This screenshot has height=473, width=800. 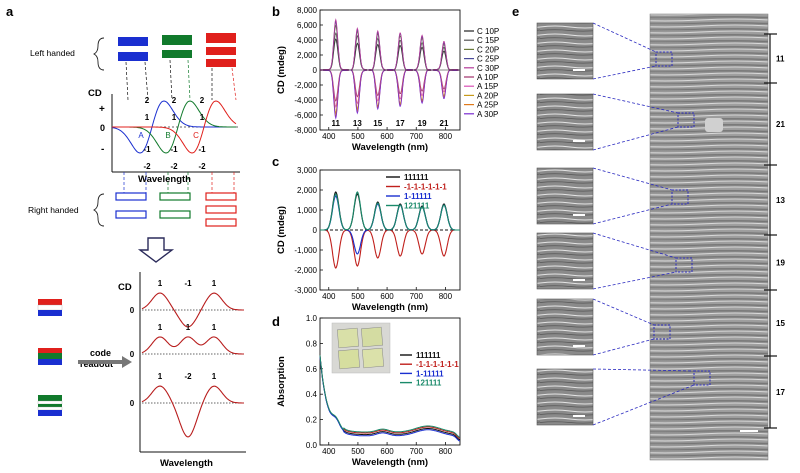 What do you see at coordinates (425, 187) in the screenshot?
I see `legend-label-c-1: -1-1-1-1-1-1` at bounding box center [425, 187].